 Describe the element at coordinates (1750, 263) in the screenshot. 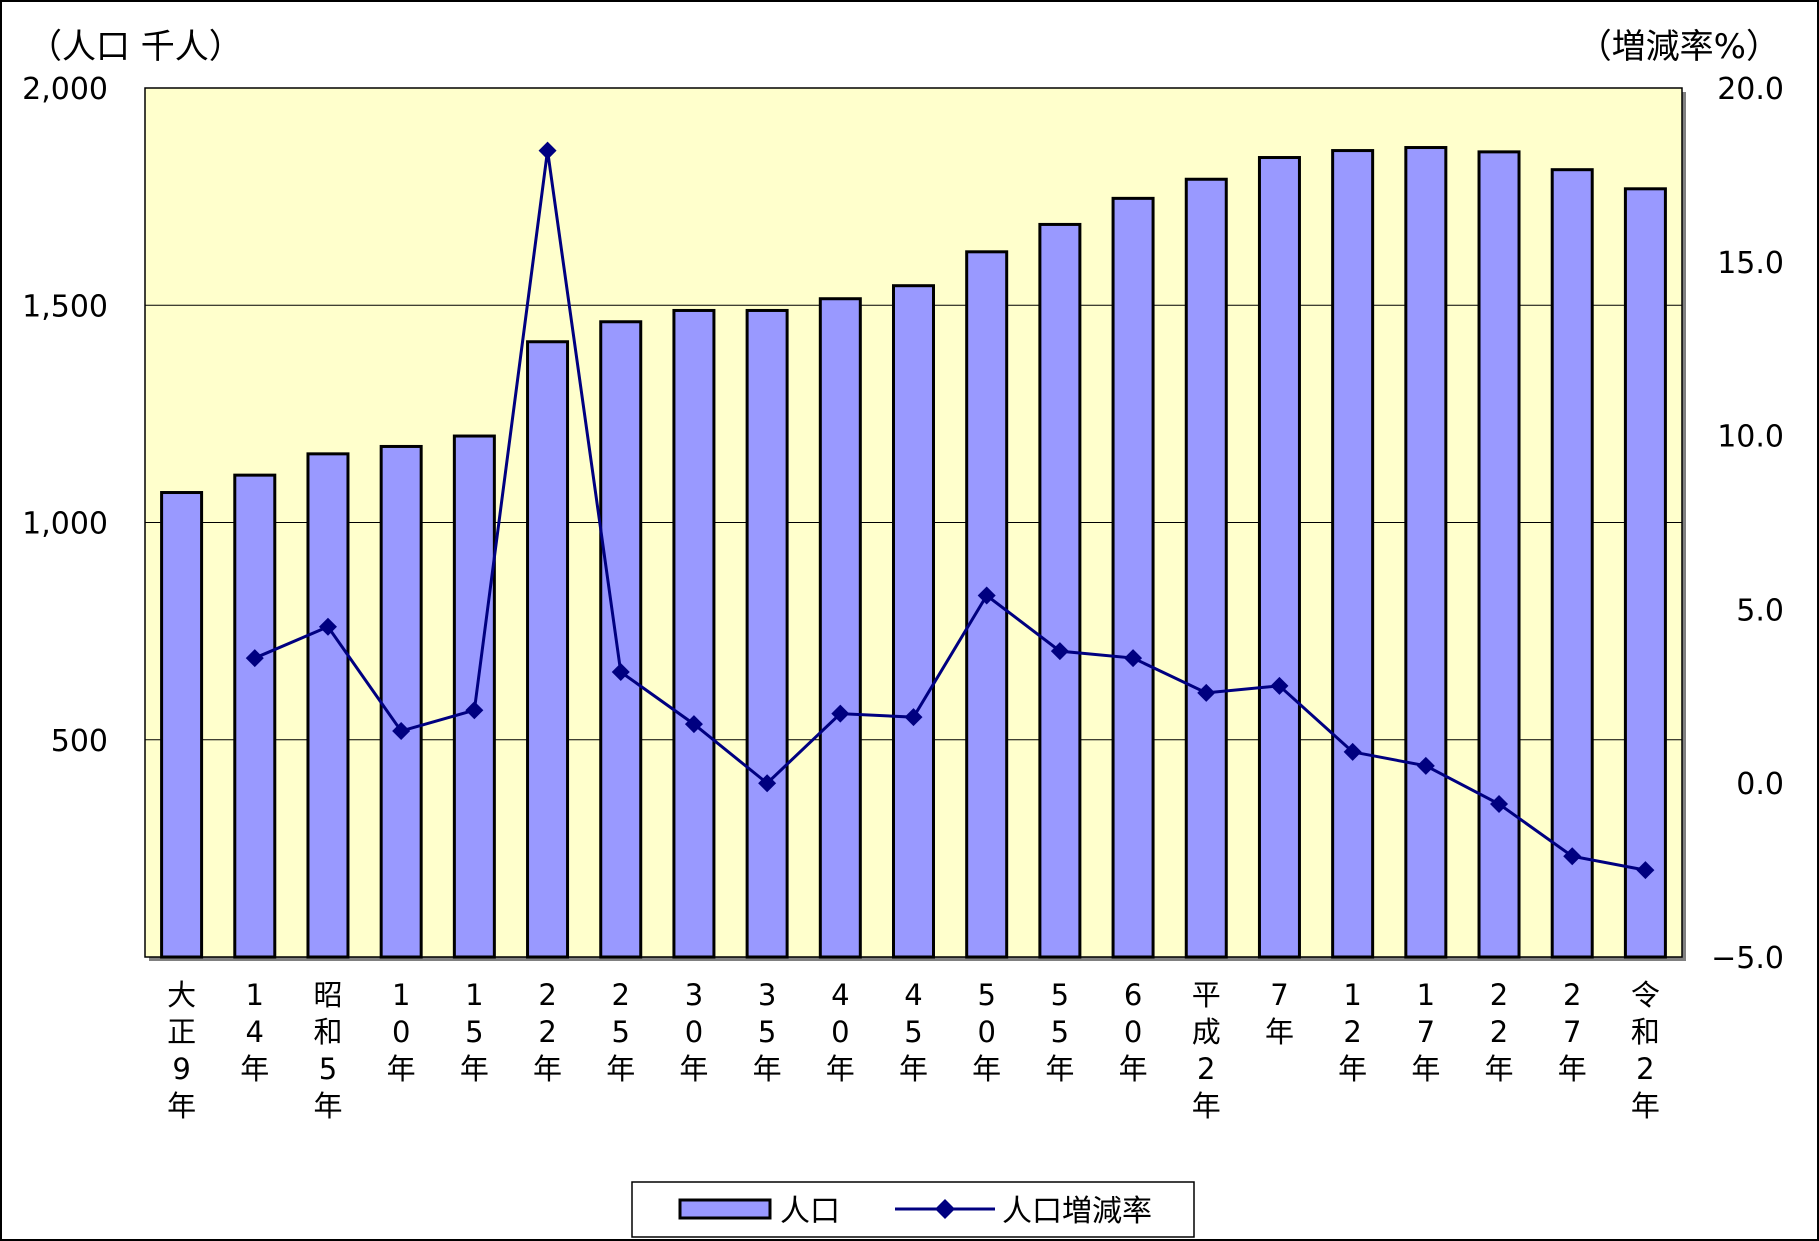

I see `y-right-tick-label: 15.0` at that location.